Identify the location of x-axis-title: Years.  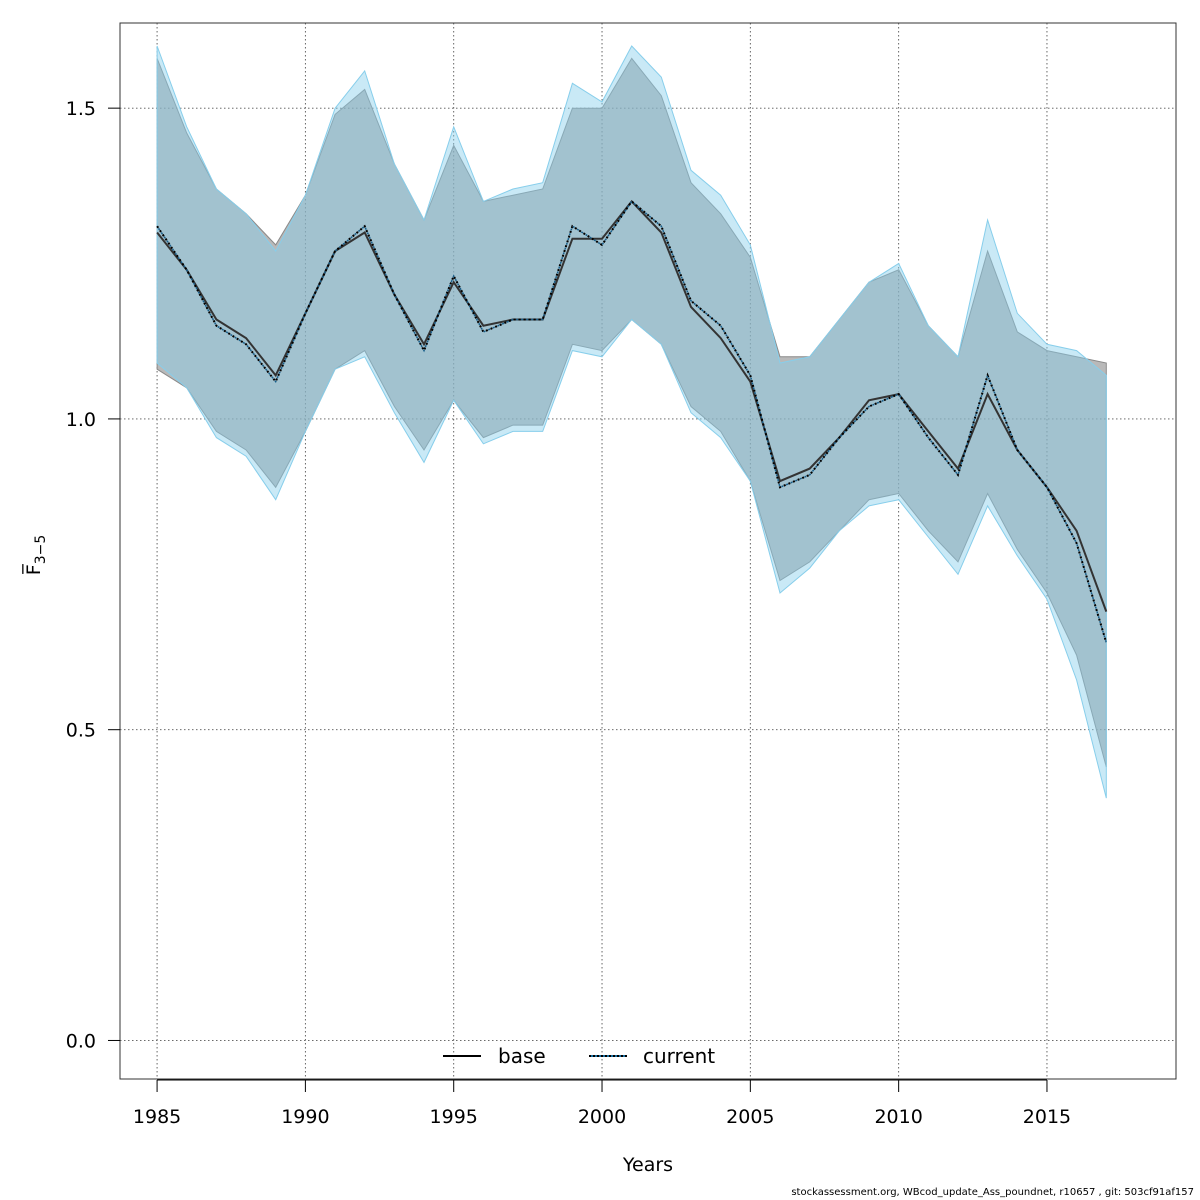
(647, 1165).